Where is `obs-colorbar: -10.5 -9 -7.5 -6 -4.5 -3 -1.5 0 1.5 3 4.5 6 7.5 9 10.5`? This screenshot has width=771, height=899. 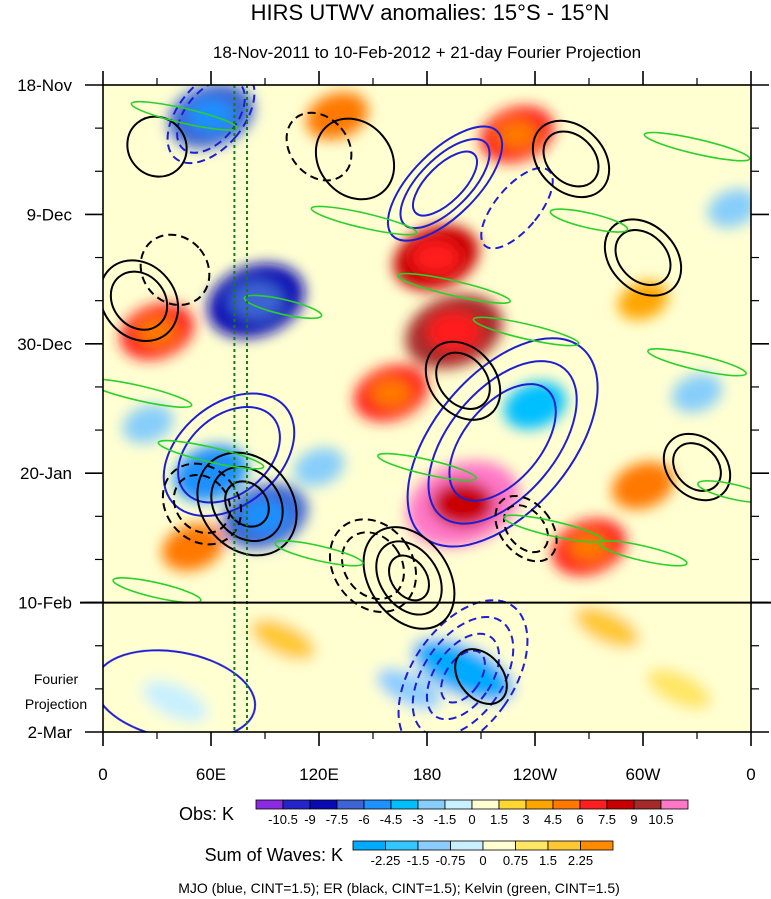 obs-colorbar: -10.5 -9 -7.5 -6 -4.5 -3 -1.5 0 1.5 3 4.5 6 7.5 9 10.5 is located at coordinates (472, 813).